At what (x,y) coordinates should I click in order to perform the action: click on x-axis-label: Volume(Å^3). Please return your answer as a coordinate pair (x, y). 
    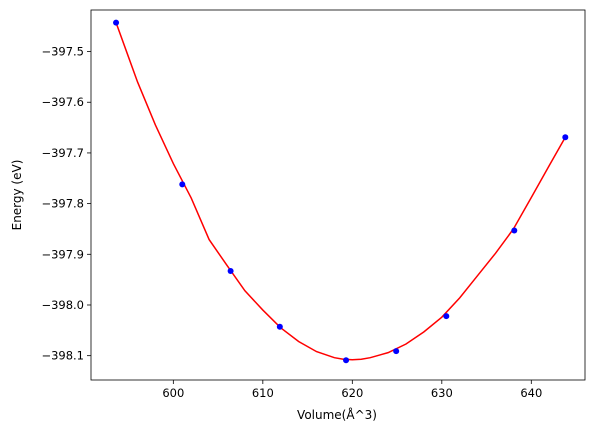
    Looking at the image, I should click on (337, 414).